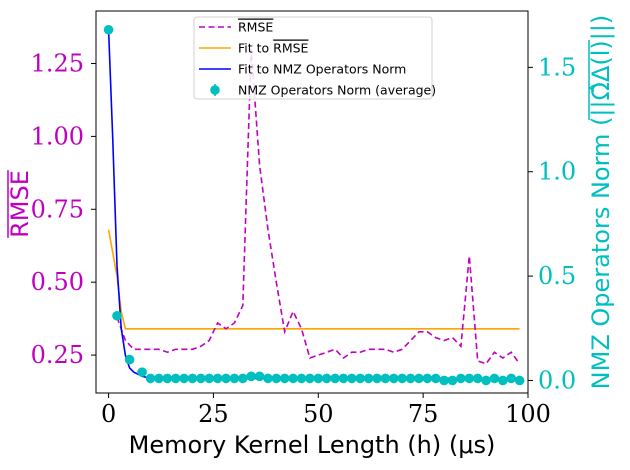 This screenshot has width=630, height=470. I want to click on x-tick-label: 50, so click(318, 414).